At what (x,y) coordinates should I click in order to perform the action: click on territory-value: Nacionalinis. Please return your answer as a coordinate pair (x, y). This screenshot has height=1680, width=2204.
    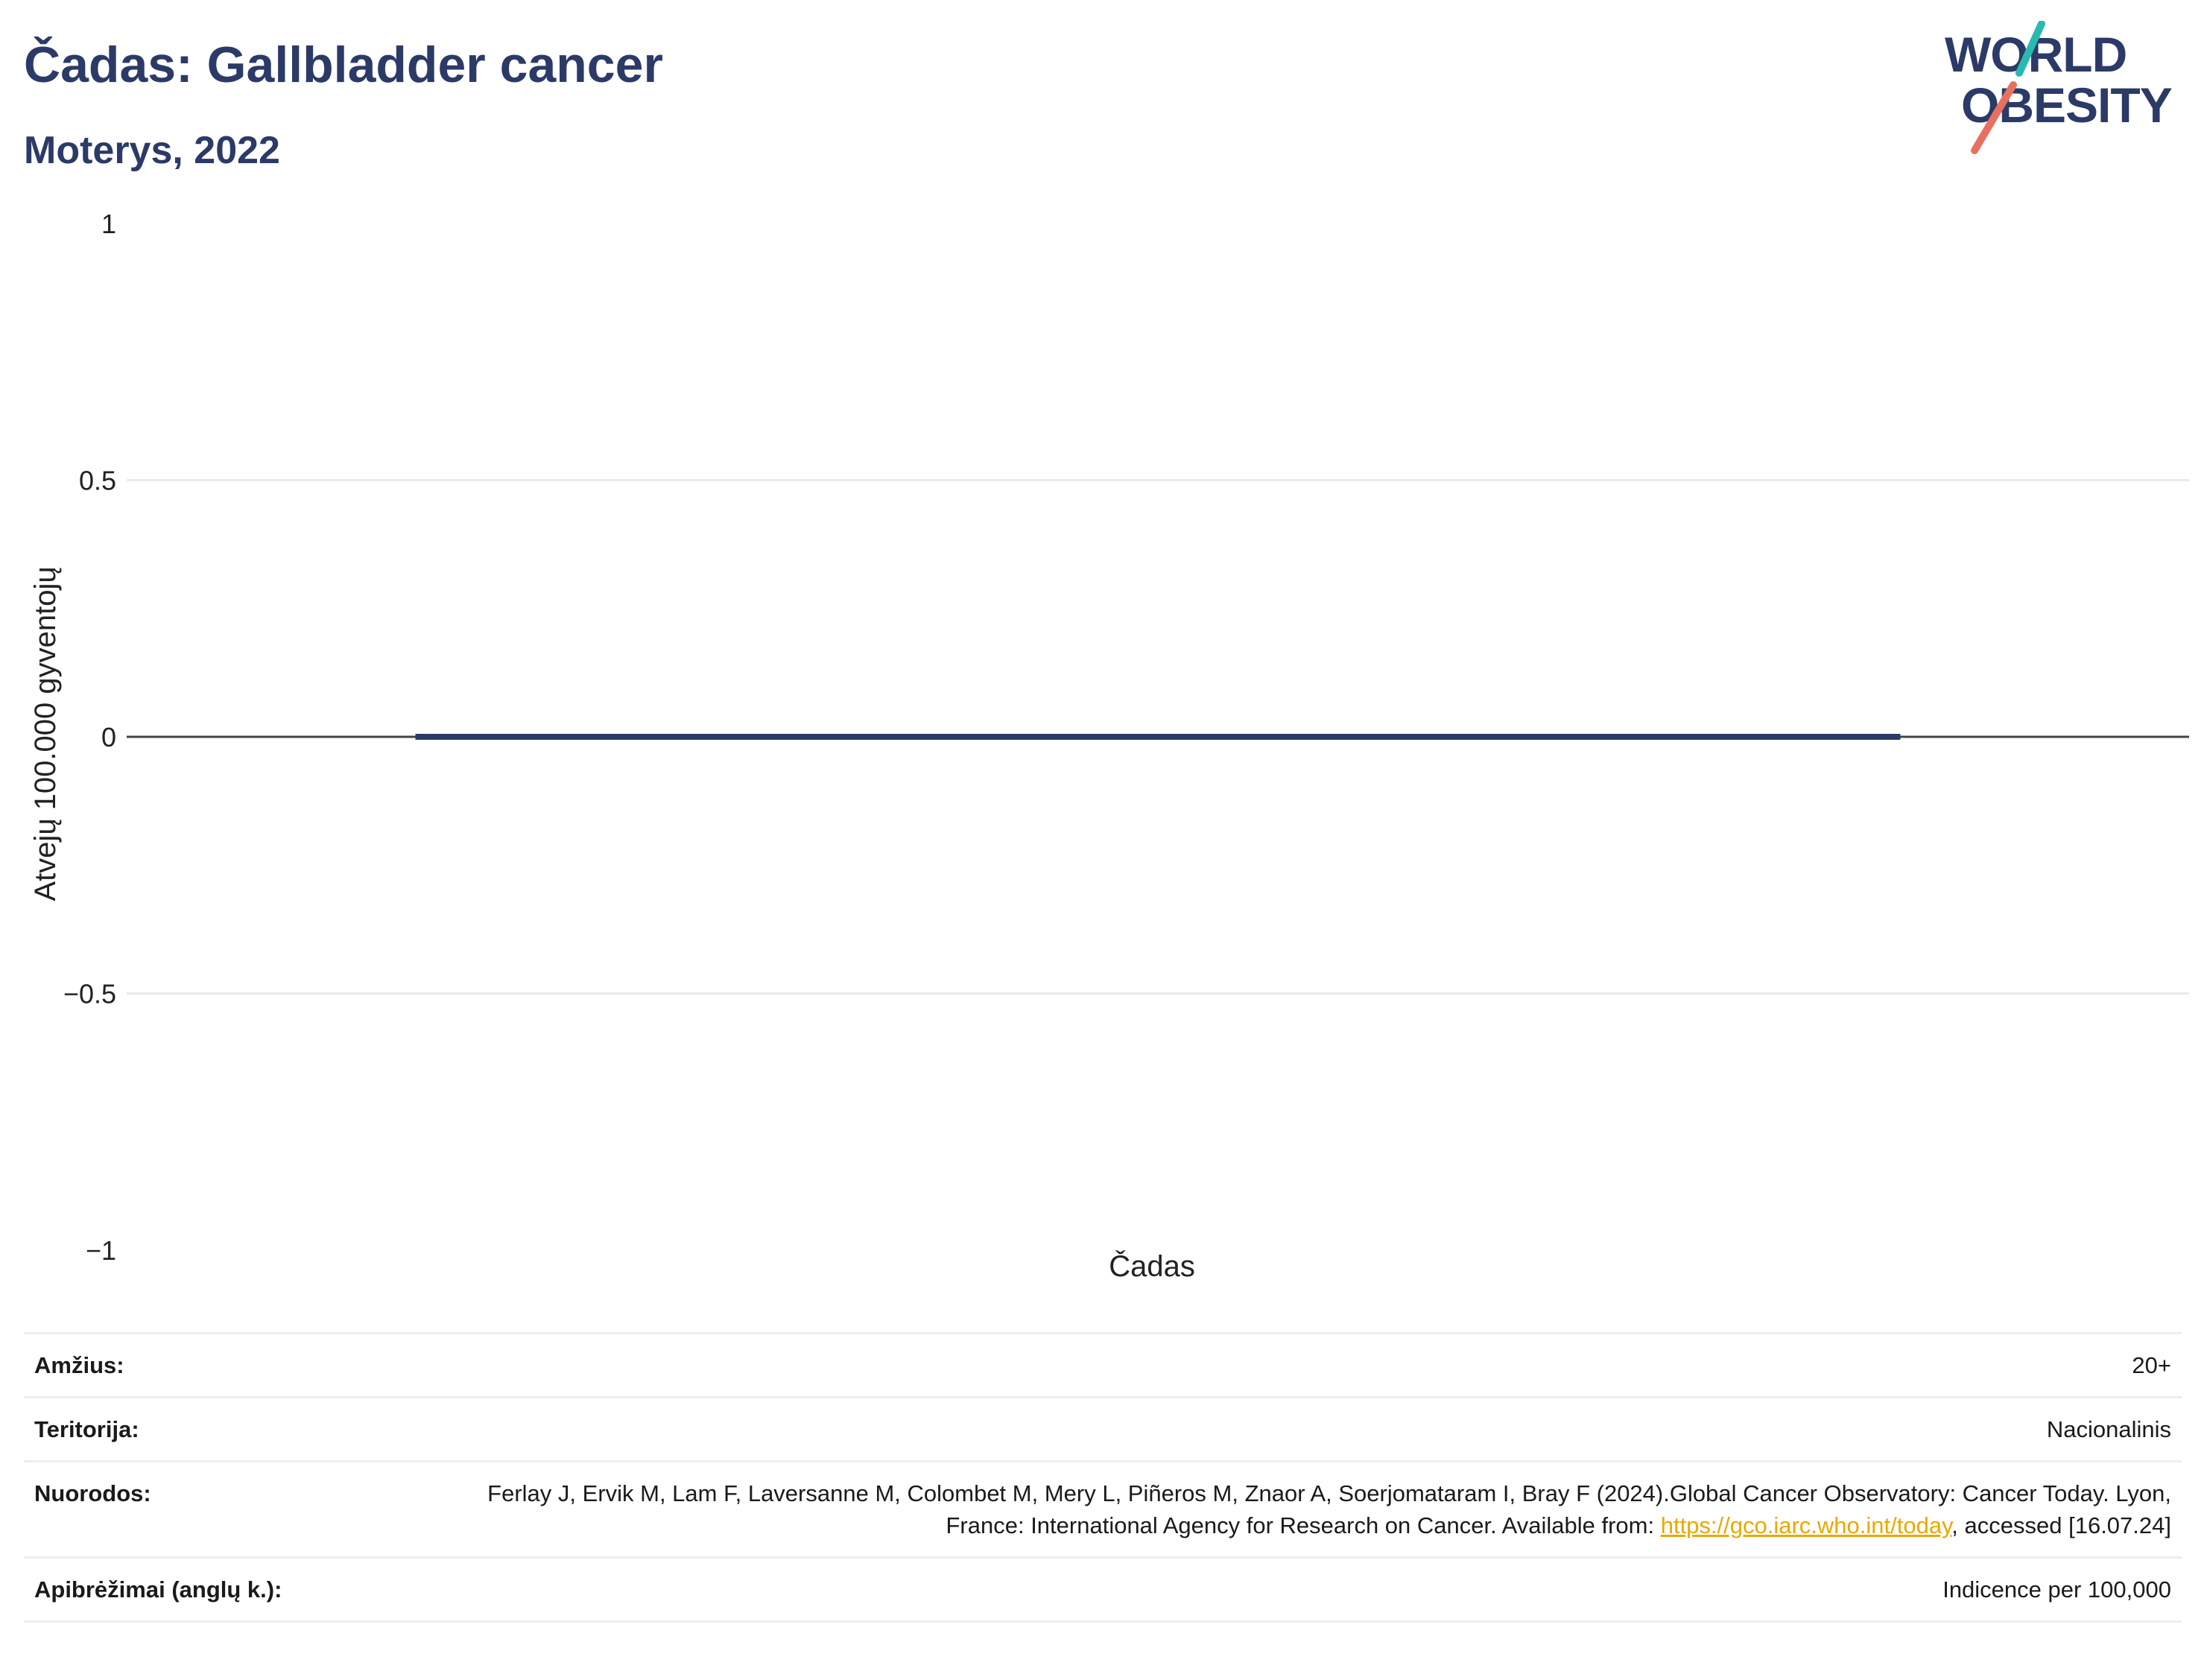
    Looking at the image, I should click on (2108, 1429).